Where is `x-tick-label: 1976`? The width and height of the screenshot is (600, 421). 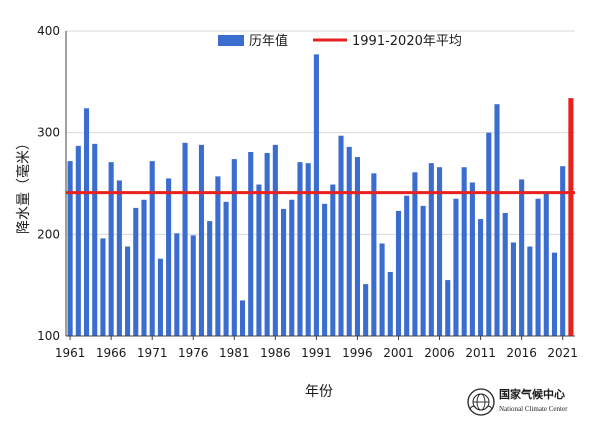
x-tick-label: 1976 is located at coordinates (193, 353).